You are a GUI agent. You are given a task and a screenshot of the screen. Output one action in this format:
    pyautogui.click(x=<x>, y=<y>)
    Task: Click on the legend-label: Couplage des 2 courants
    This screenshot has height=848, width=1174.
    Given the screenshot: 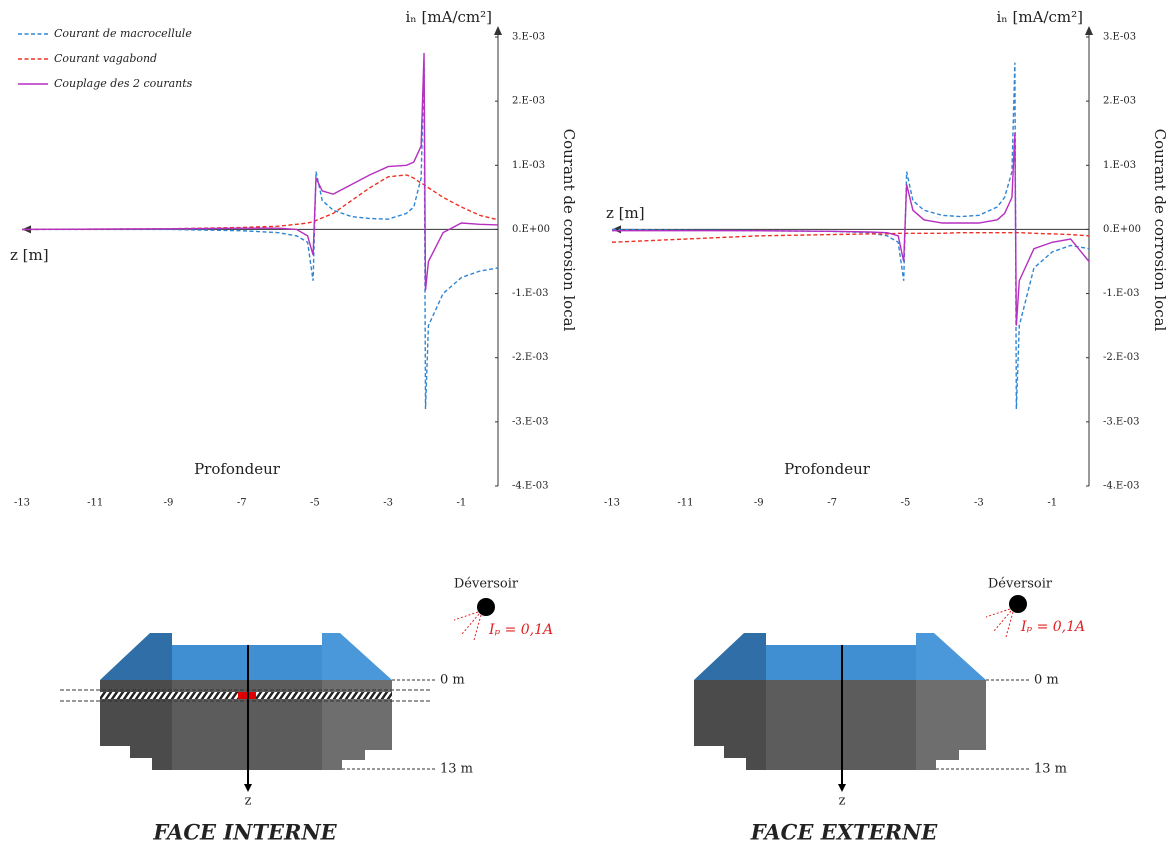 What is the action you would take?
    pyautogui.click(x=123, y=83)
    